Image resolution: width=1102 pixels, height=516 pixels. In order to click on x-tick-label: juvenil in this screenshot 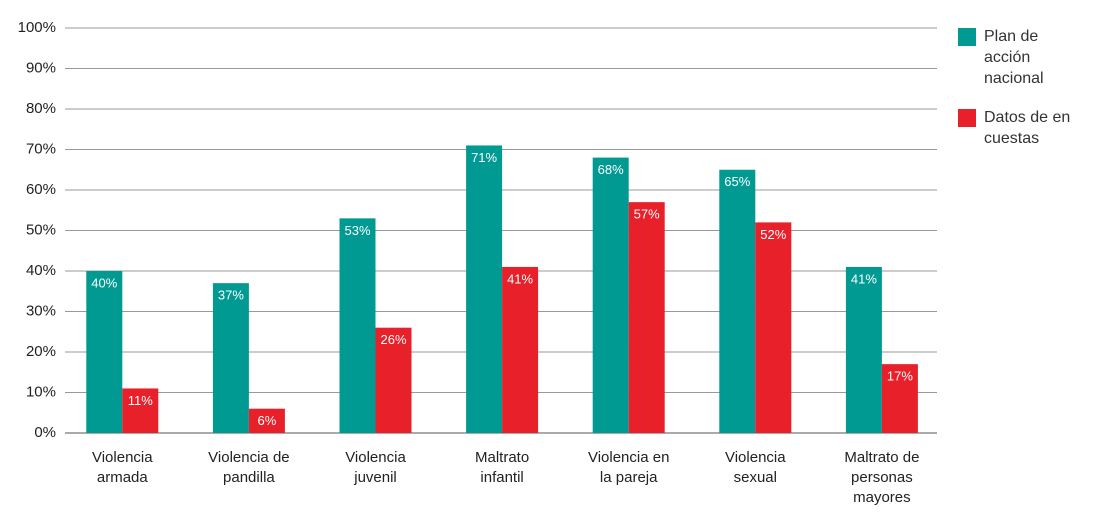, I will do `click(375, 477)`.